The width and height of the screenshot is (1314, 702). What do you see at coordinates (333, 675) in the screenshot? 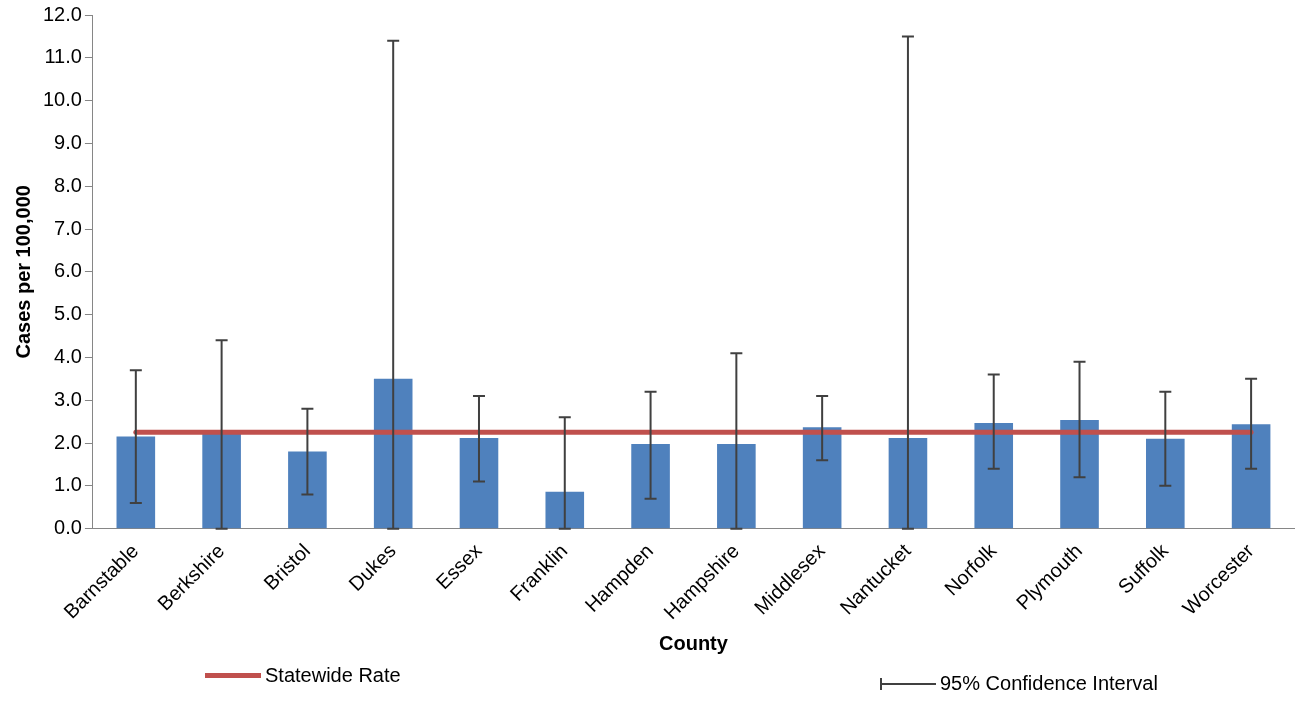
I see `legend-label: Statewide Rate` at bounding box center [333, 675].